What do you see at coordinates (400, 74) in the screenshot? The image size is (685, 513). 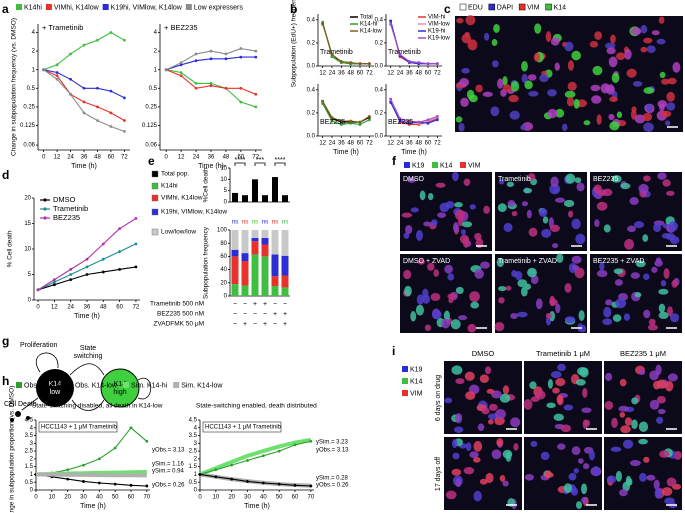 I see `x-tick-label: 24` at bounding box center [400, 74].